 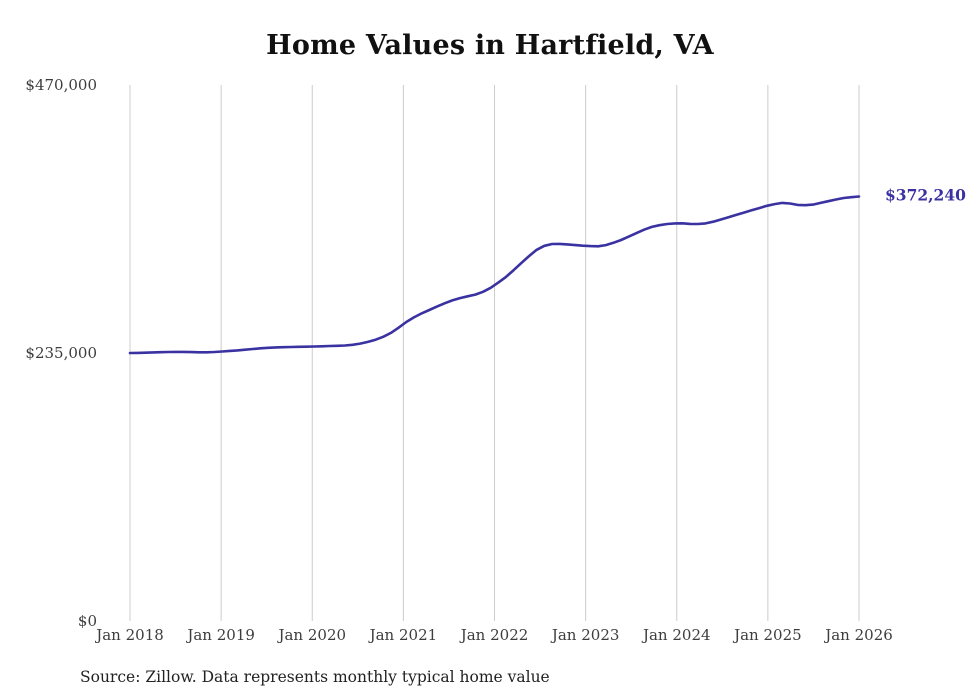 I want to click on y-tick-label: $470,000, so click(x=61, y=85).